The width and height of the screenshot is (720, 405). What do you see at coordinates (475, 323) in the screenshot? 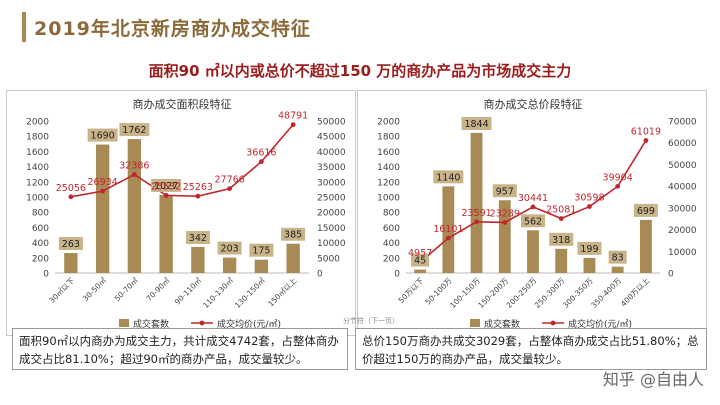
I see `legend-bar-swatch` at bounding box center [475, 323].